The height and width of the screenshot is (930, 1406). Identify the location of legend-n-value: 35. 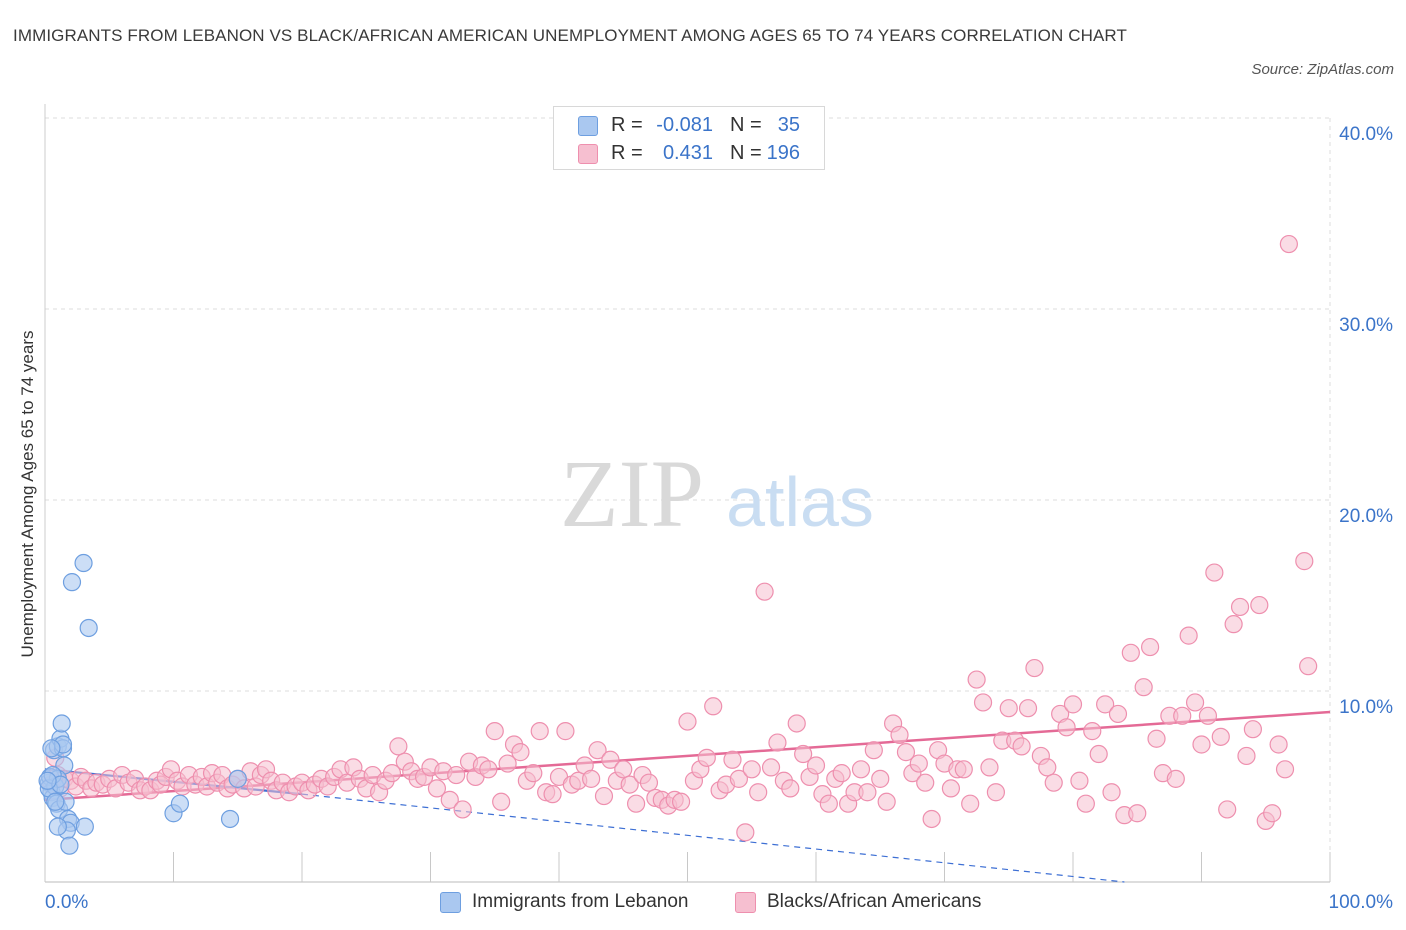
(788, 125).